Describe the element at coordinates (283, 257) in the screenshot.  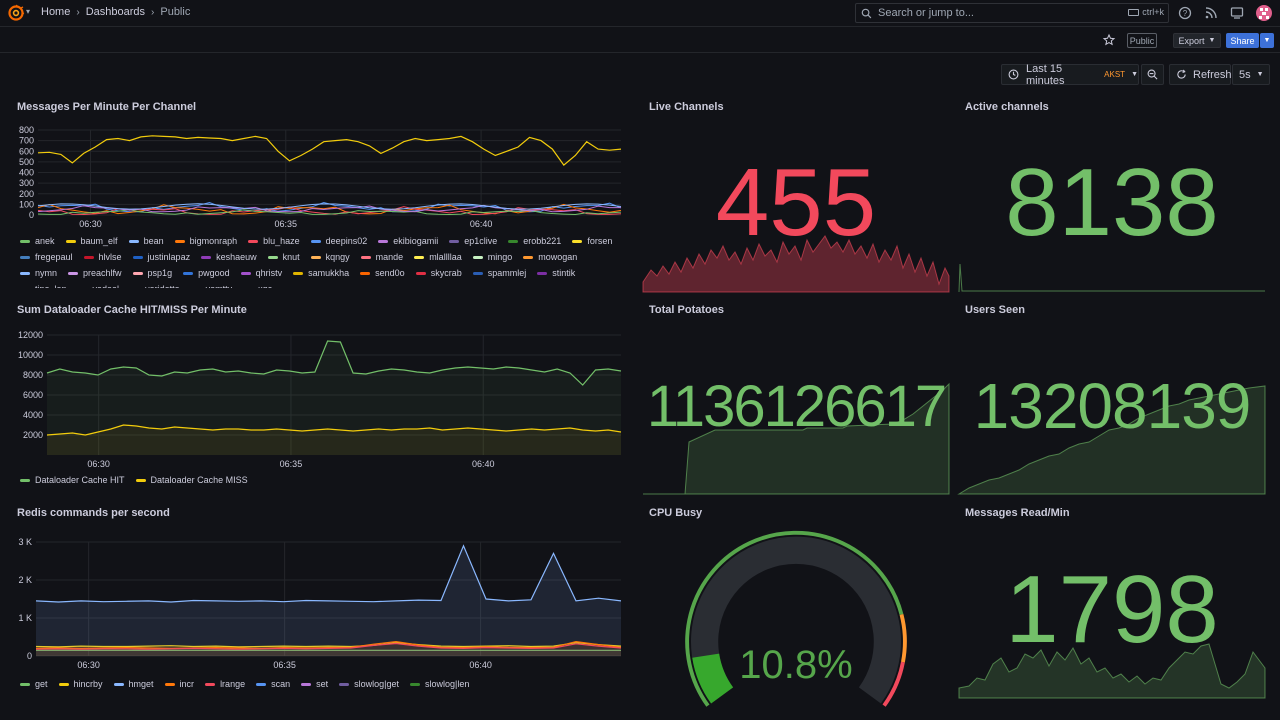
I see `legend-item: knut` at that location.